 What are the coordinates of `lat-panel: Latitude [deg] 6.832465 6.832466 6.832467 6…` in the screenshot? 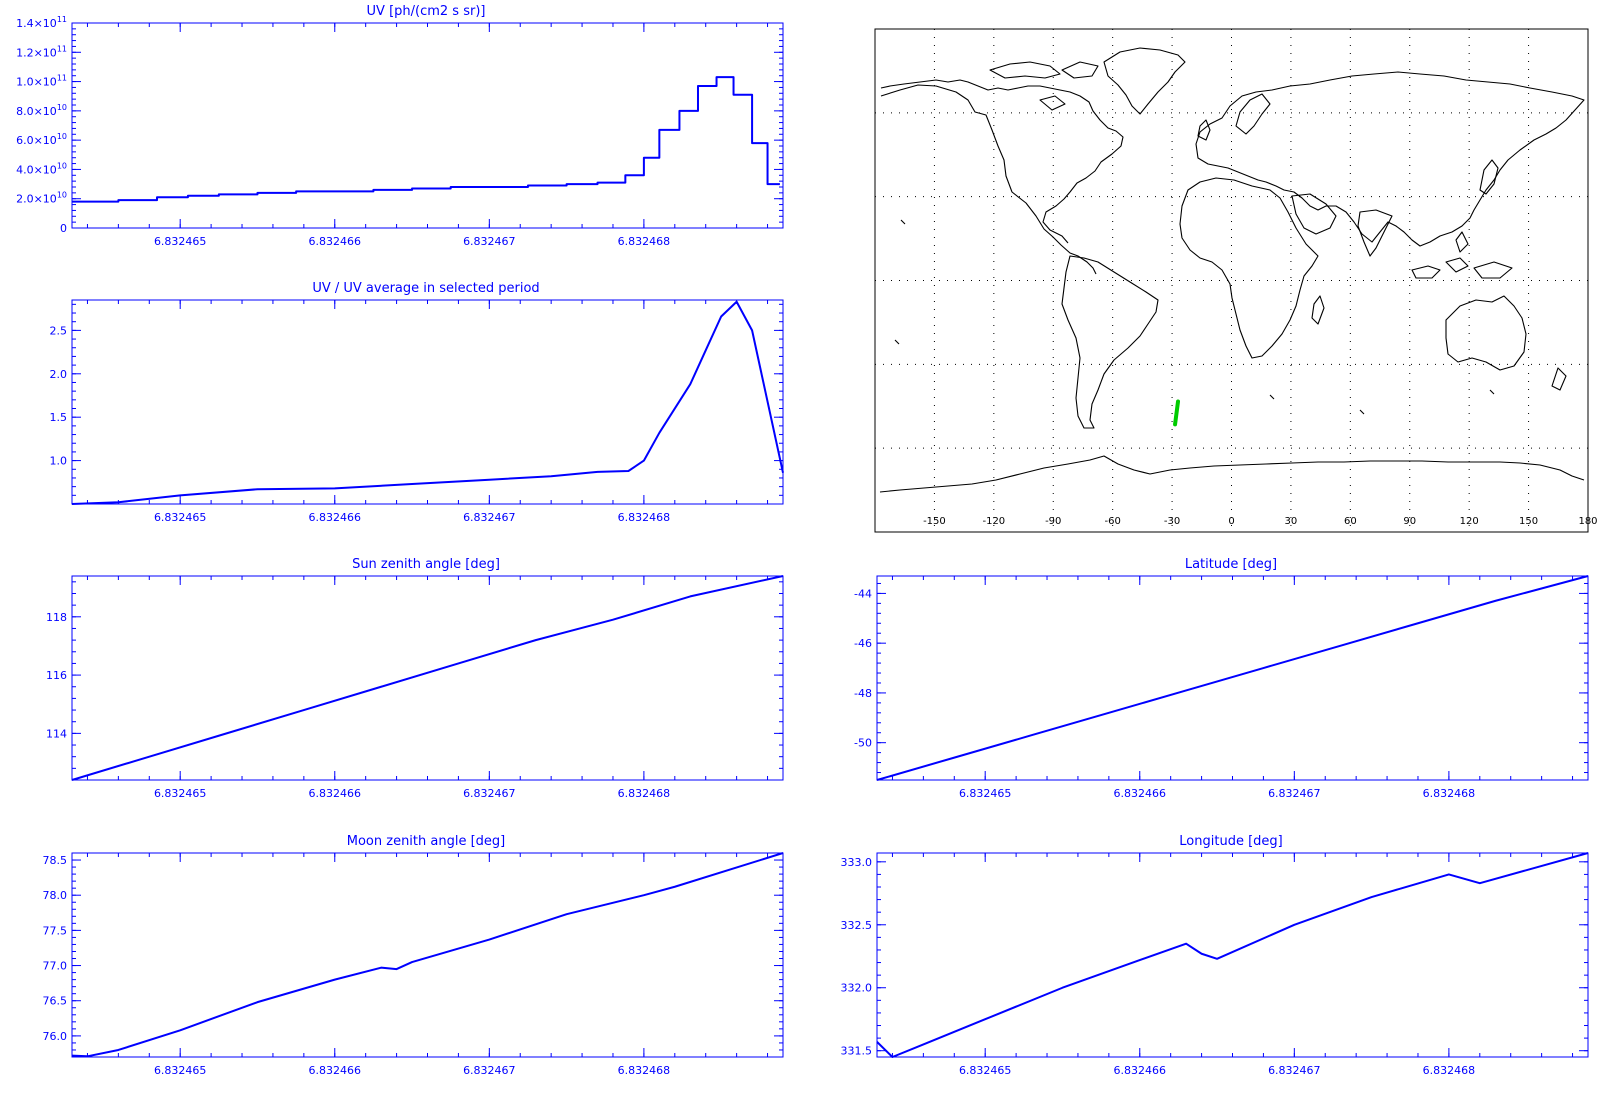 It's located at (1221, 678).